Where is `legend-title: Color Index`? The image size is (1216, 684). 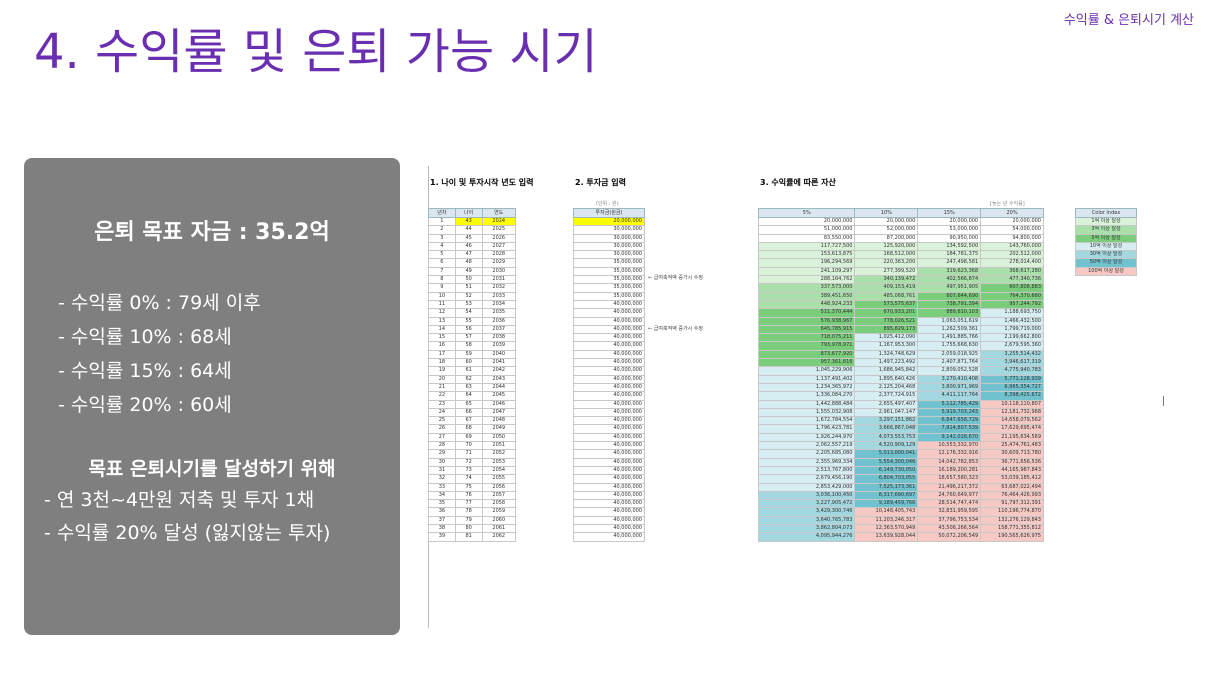 legend-title: Color Index is located at coordinates (1106, 213).